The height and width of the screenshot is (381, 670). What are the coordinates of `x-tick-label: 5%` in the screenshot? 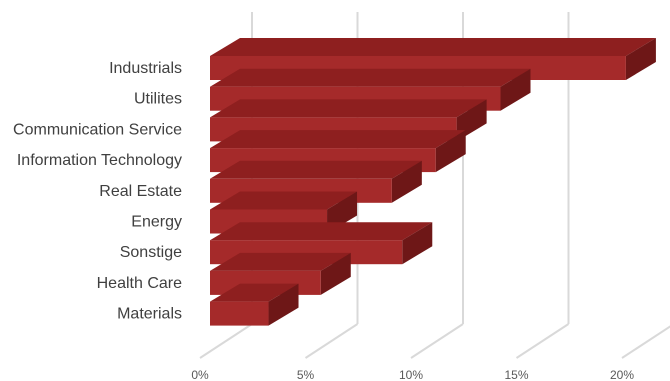 It's located at (306, 374).